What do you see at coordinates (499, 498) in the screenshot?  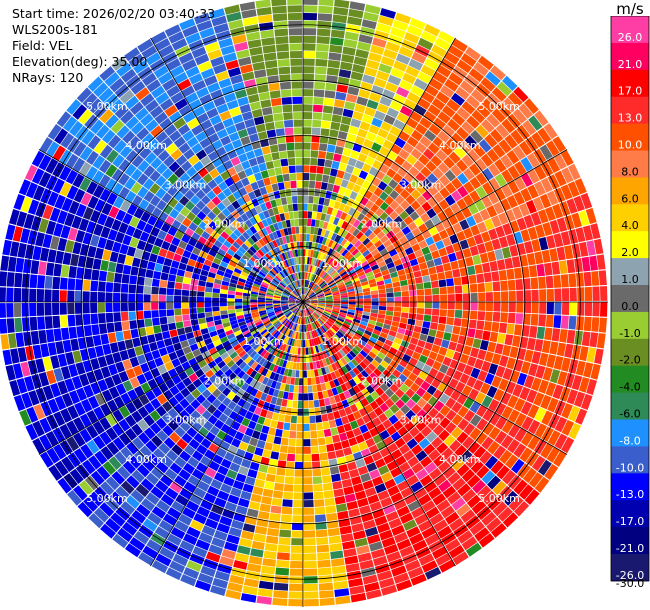 I see `range-ring-label: 5.00km` at bounding box center [499, 498].